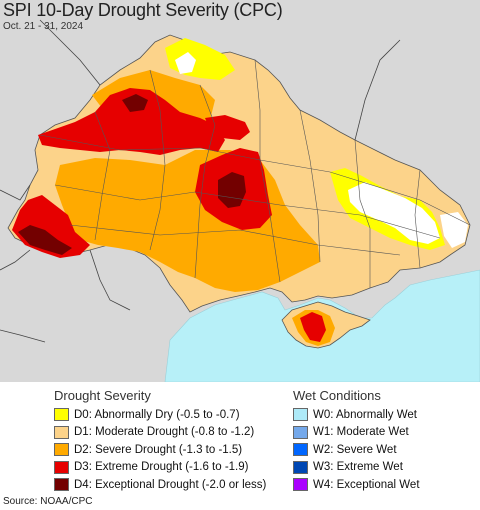 The height and width of the screenshot is (510, 480). What do you see at coordinates (313, 327) in the screenshot?
I see `zone-d3-crimea` at bounding box center [313, 327].